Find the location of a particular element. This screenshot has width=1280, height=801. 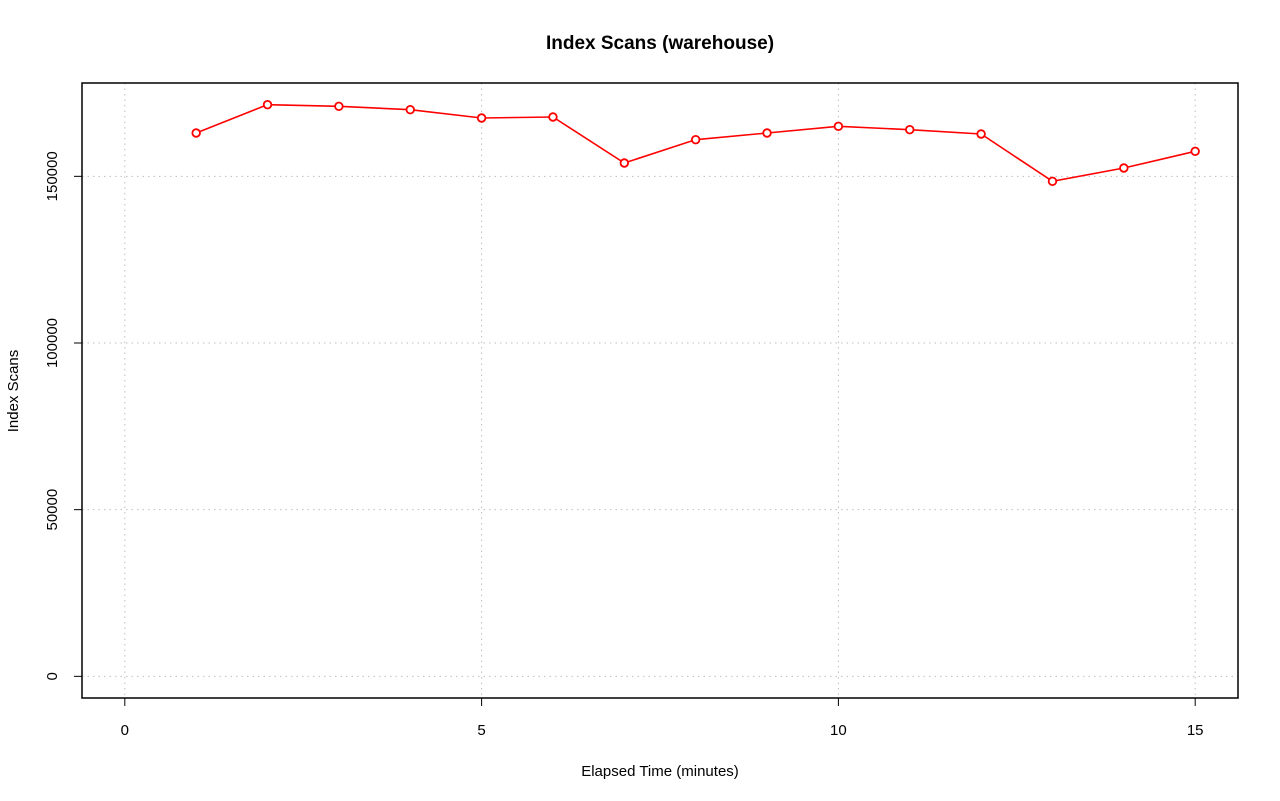

series-layer is located at coordinates (695, 143).